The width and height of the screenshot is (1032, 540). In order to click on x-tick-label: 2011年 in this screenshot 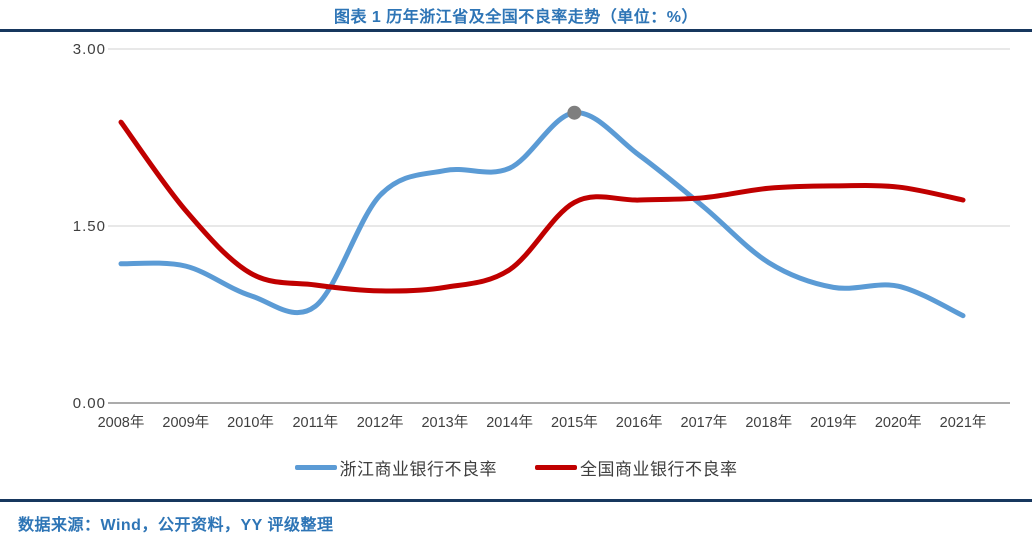, I will do `click(315, 422)`.